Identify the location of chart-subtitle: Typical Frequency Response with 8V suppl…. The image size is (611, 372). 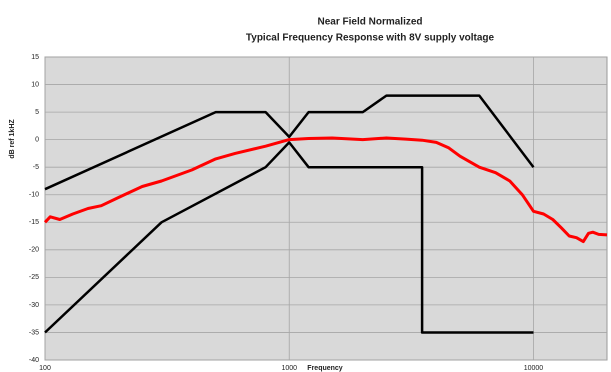
(370, 38).